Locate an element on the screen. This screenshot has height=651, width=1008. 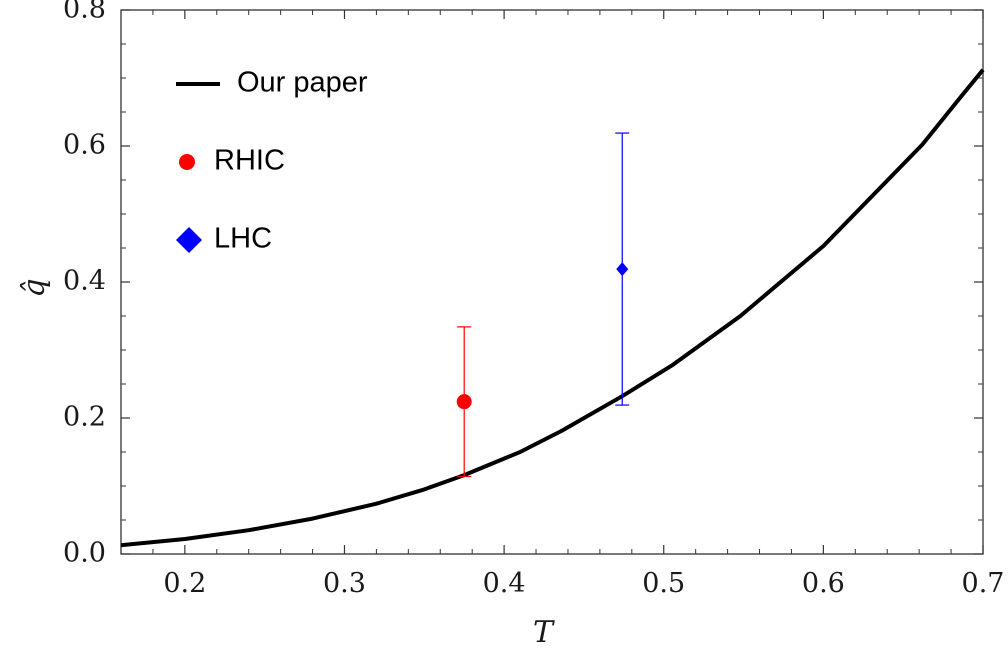
x-tick-label: 0.5 is located at coordinates (663, 583).